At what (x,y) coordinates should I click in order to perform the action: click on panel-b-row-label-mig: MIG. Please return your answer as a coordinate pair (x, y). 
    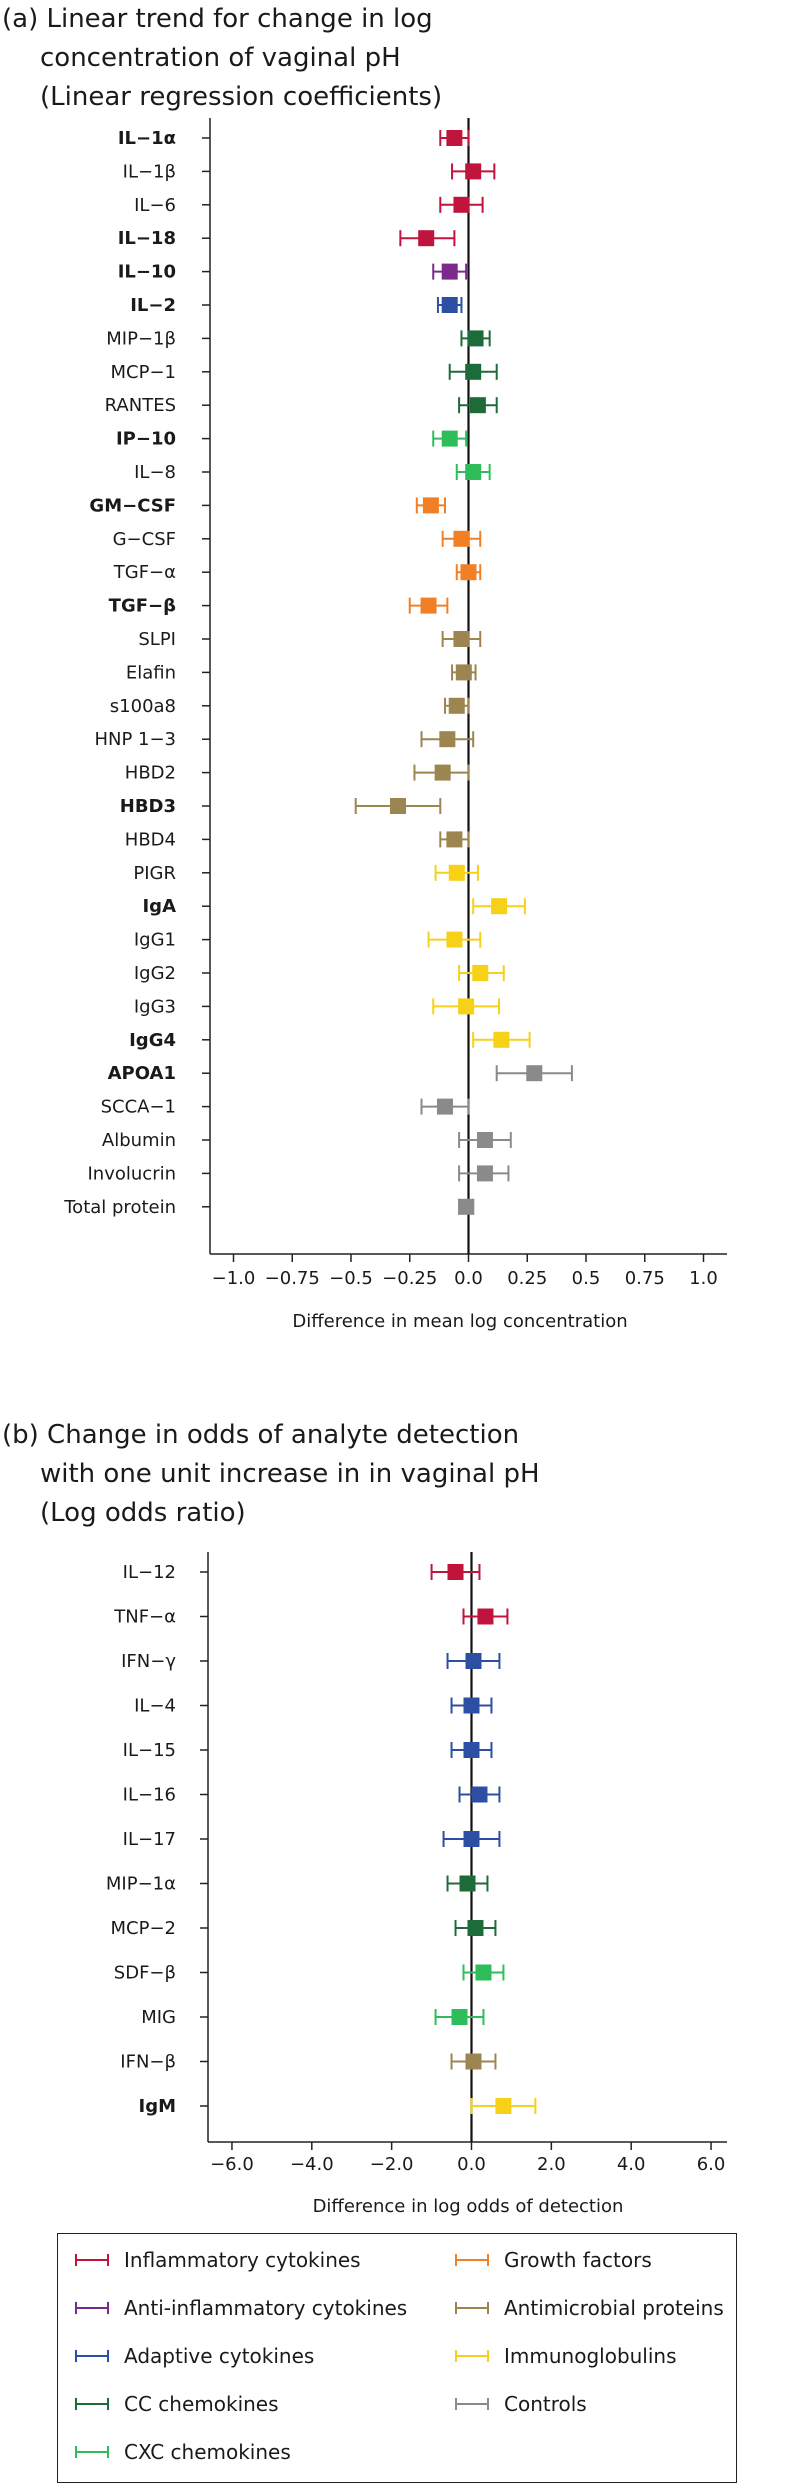
    Looking at the image, I should click on (158, 2017).